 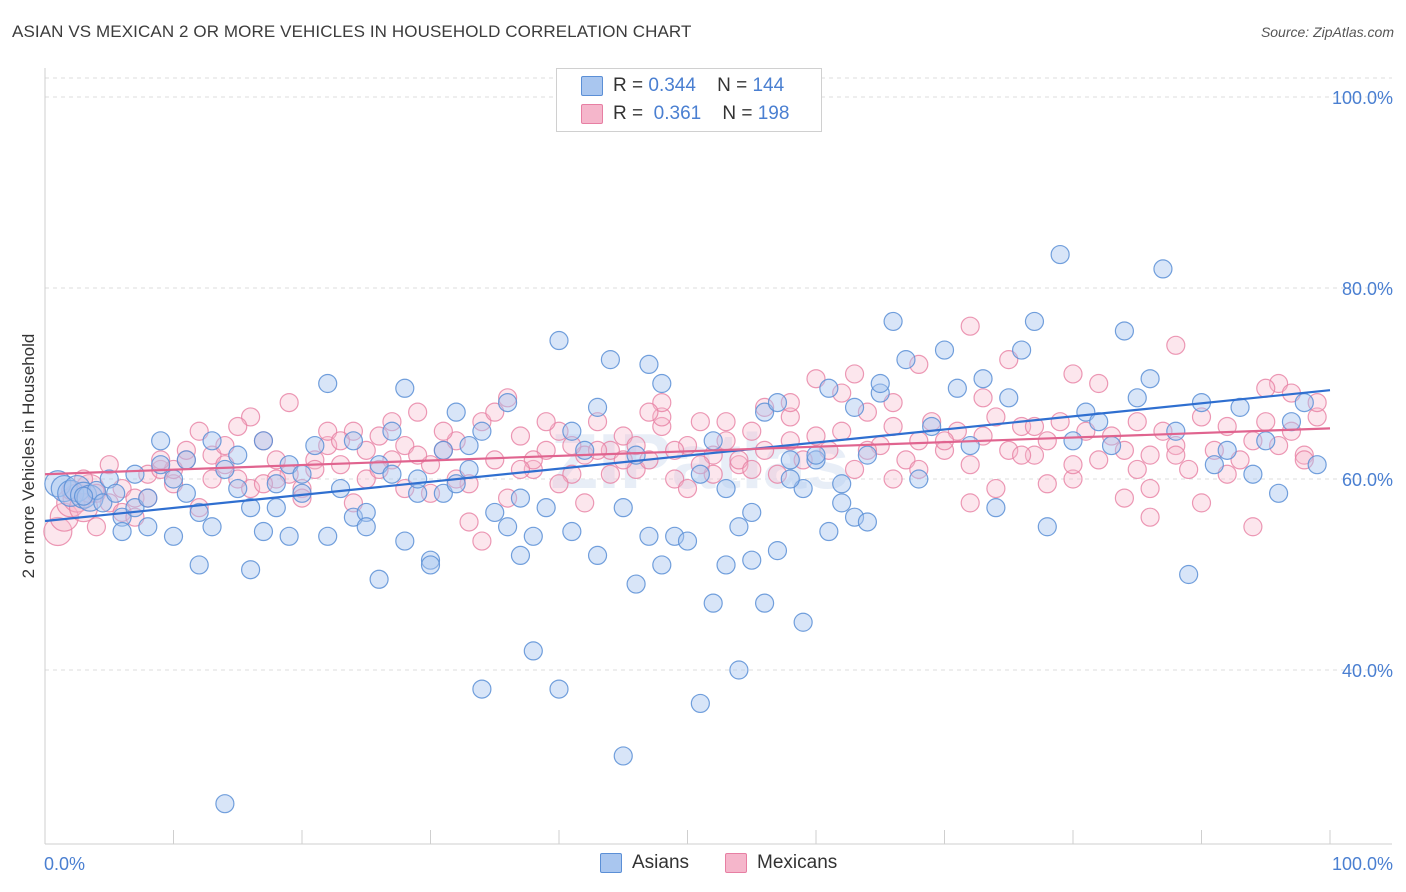 I want to click on legend-row-asians: R = 0.344 N = 144, so click(x=682, y=86).